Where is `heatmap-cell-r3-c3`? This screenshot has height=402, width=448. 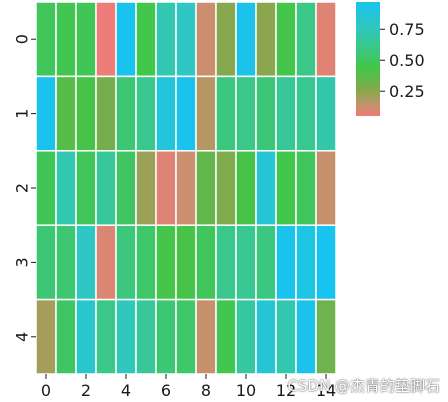 heatmap-cell-r3-c3 is located at coordinates (106, 262).